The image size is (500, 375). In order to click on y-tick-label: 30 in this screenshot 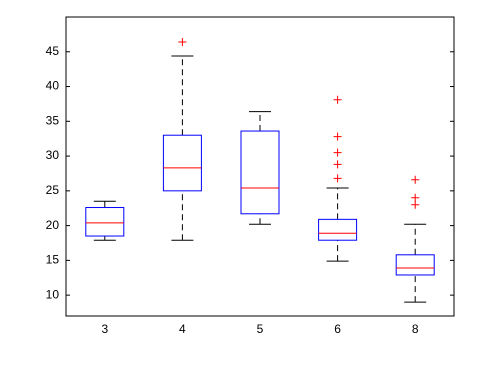, I will do `click(53, 155)`.